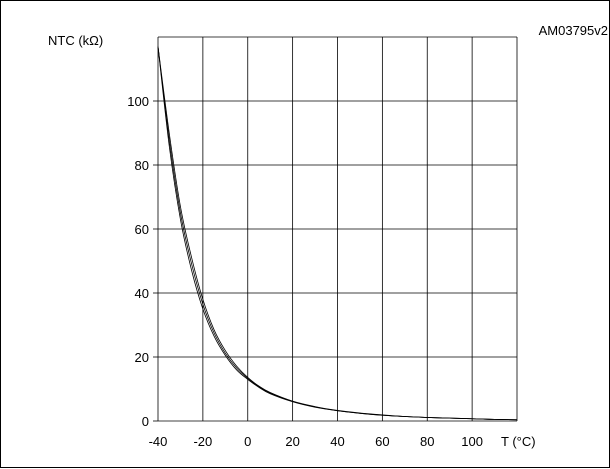  I want to click on x-tick-label: -20, so click(202, 441).